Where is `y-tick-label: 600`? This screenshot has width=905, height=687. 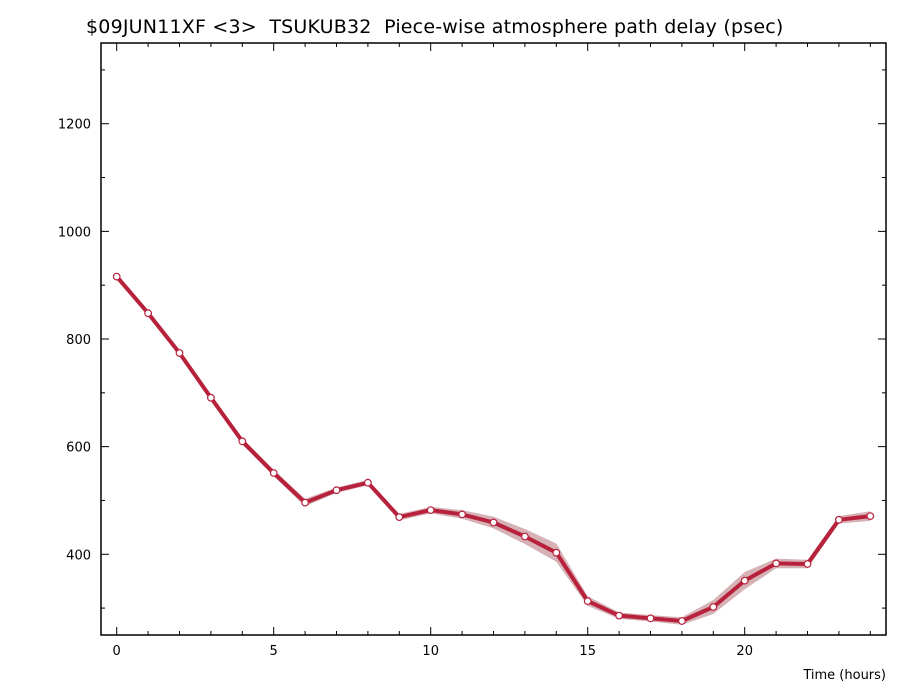
y-tick-label: 600 is located at coordinates (78, 448).